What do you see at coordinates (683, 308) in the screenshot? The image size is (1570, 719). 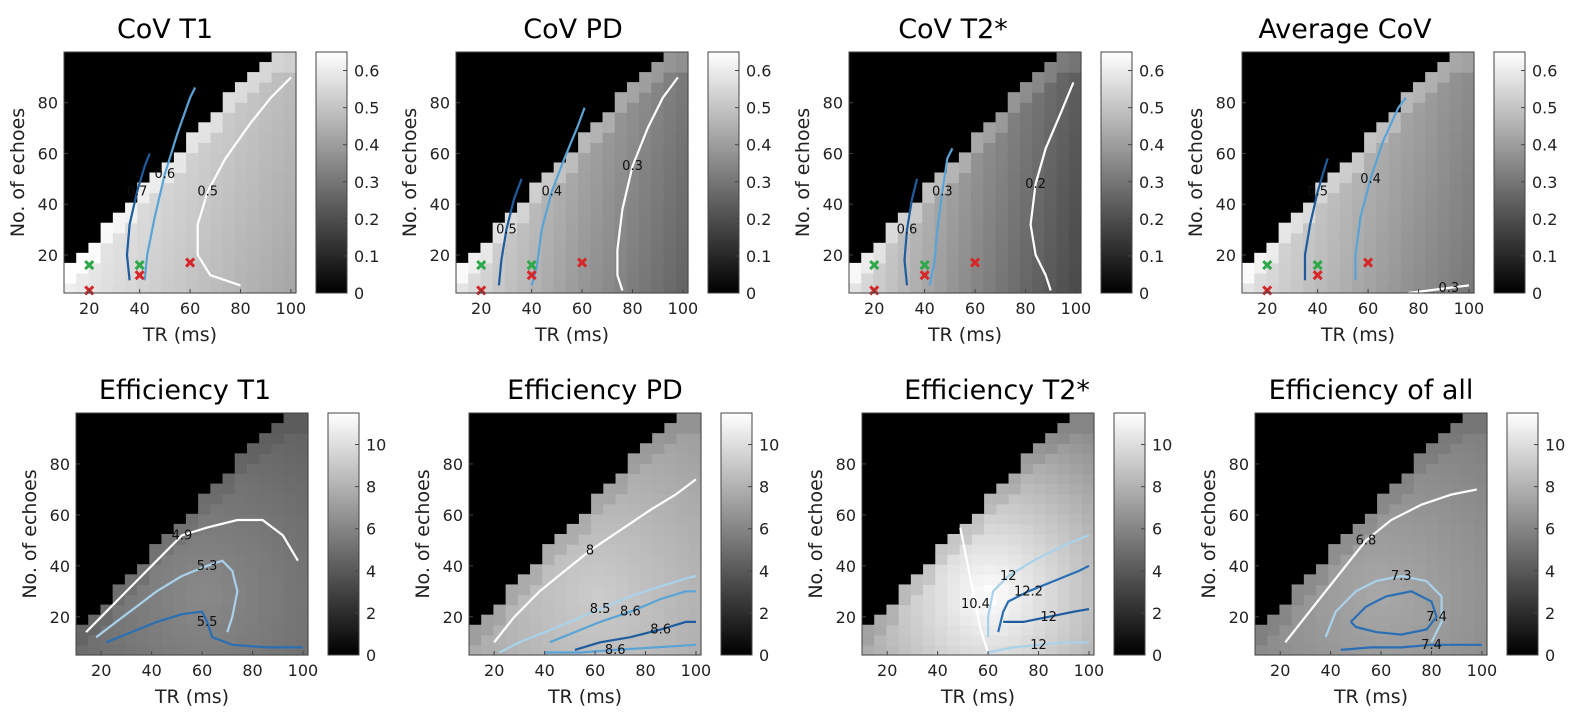 I see `x-tick-label: 100` at bounding box center [683, 308].